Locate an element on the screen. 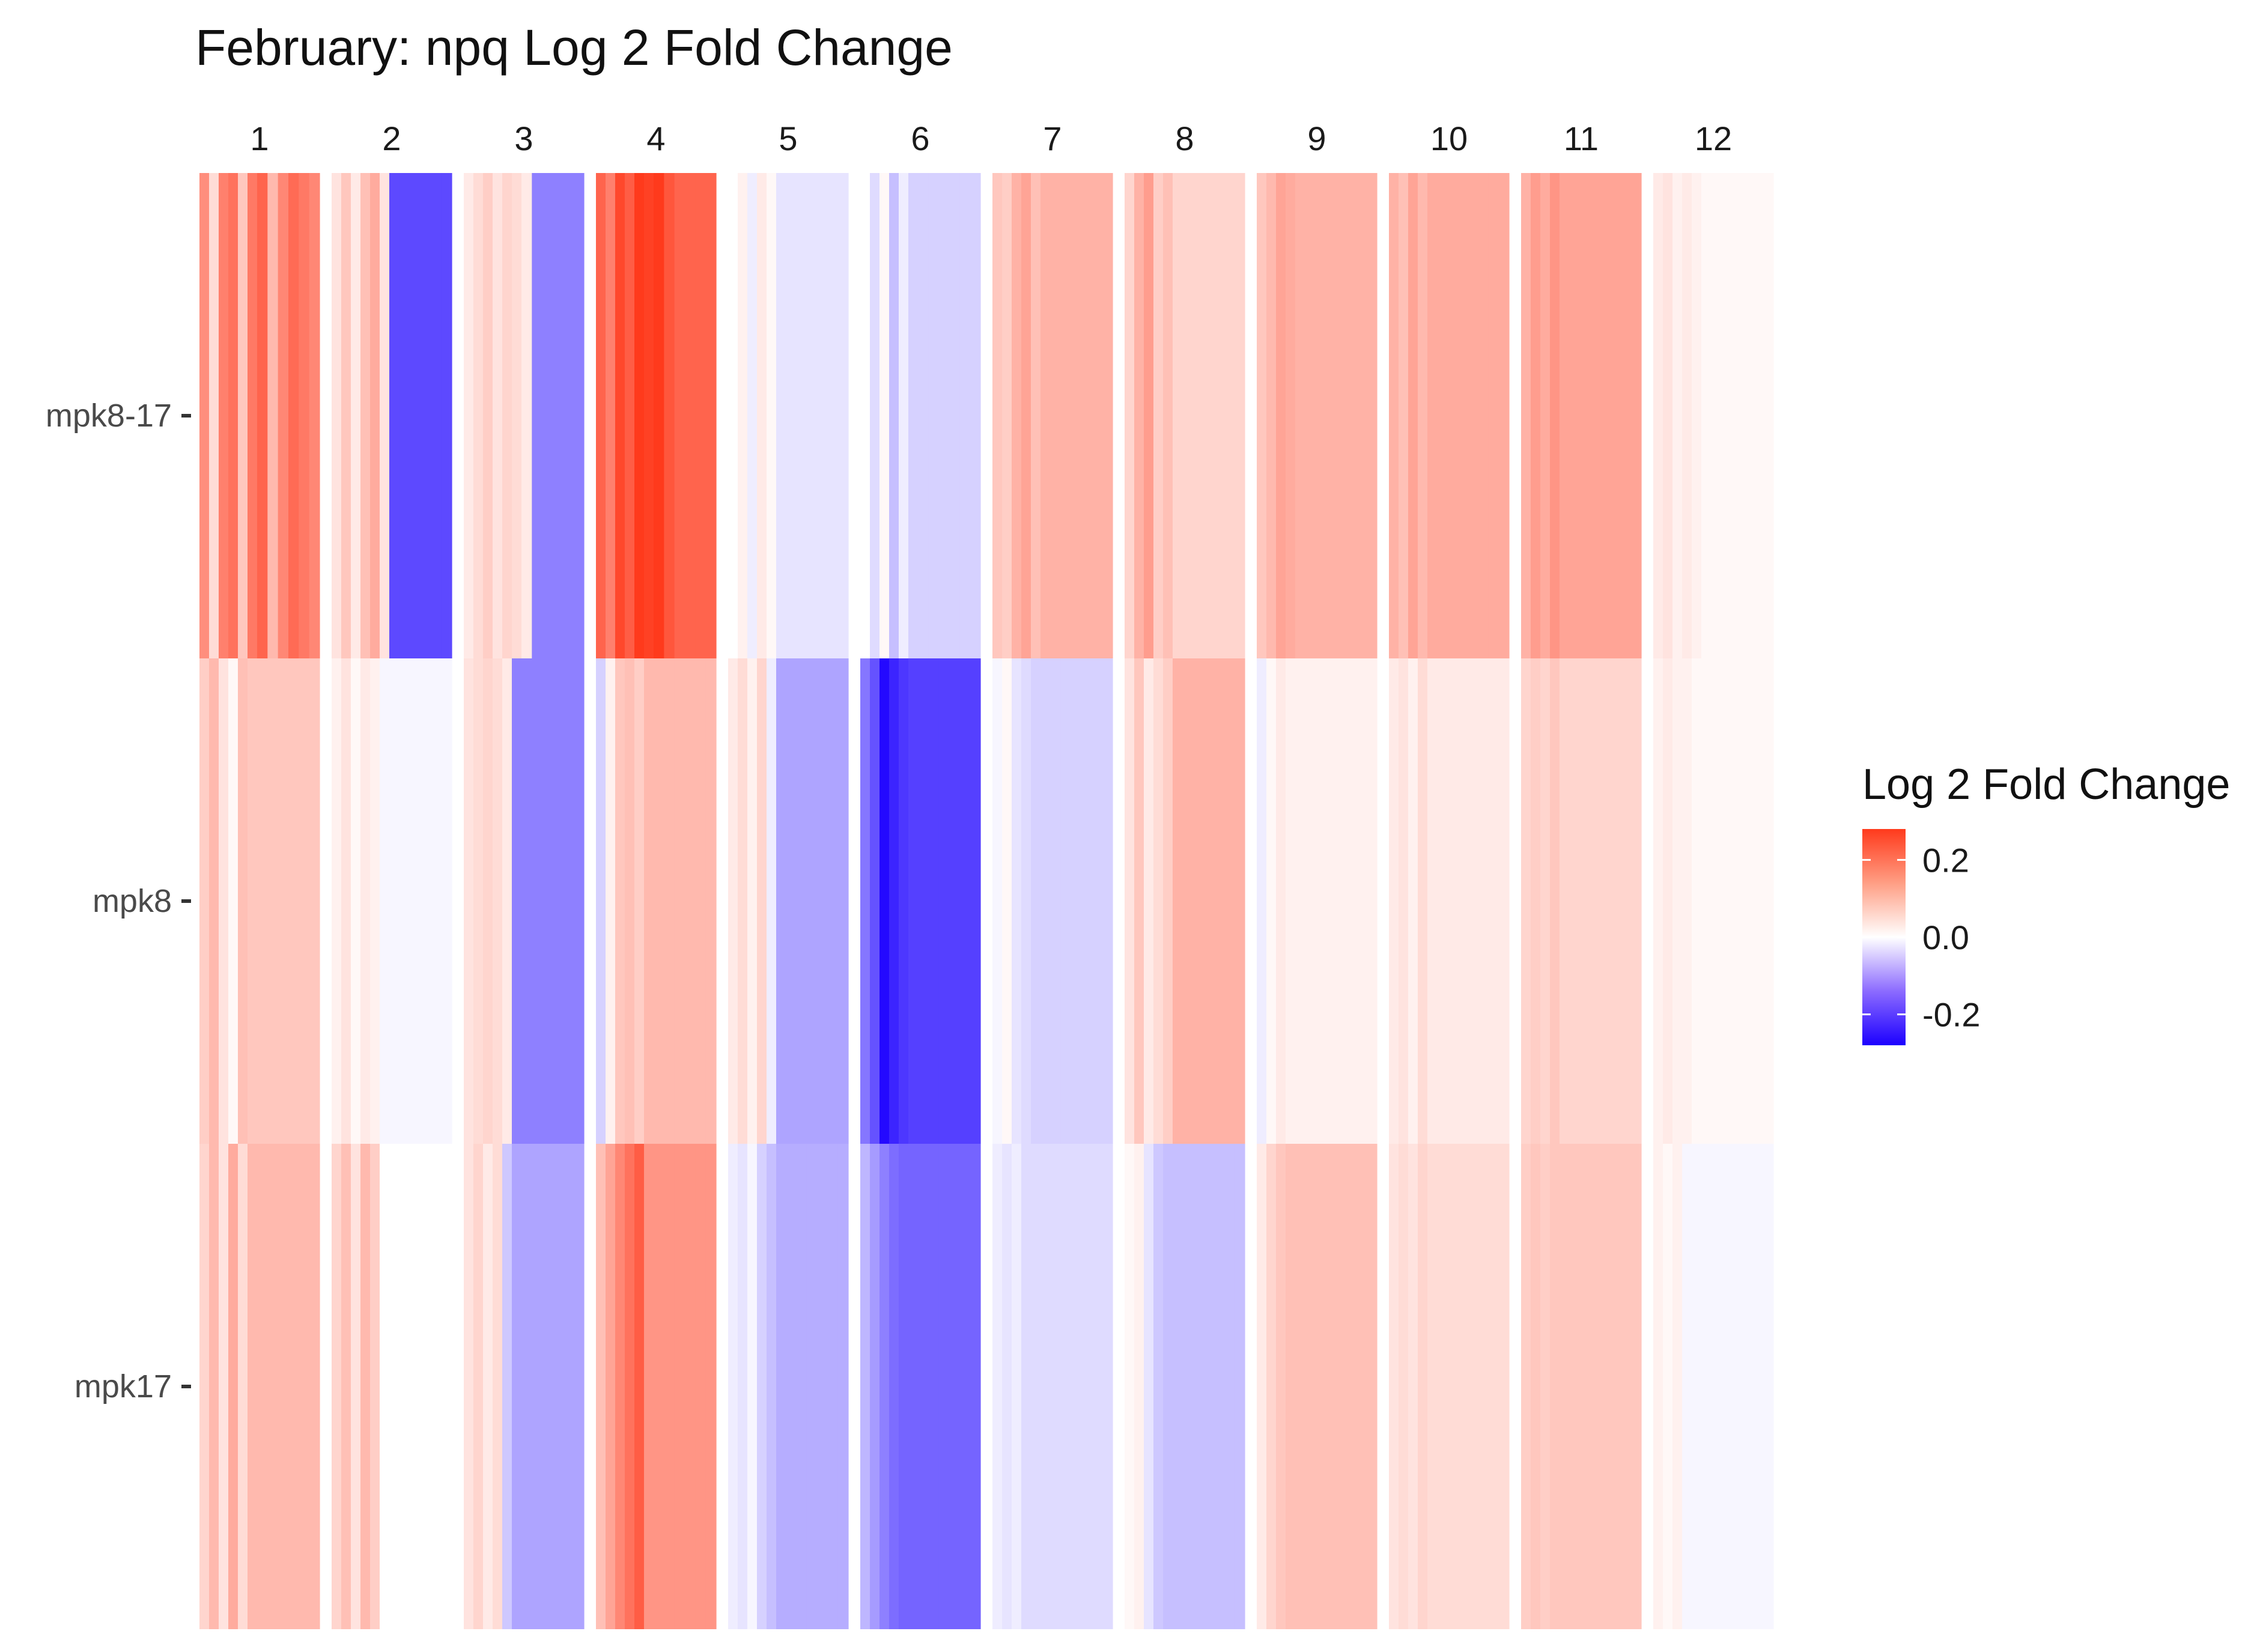  row-labels: mpk8-17 mpk8 mpk17 is located at coordinates (118, 902).